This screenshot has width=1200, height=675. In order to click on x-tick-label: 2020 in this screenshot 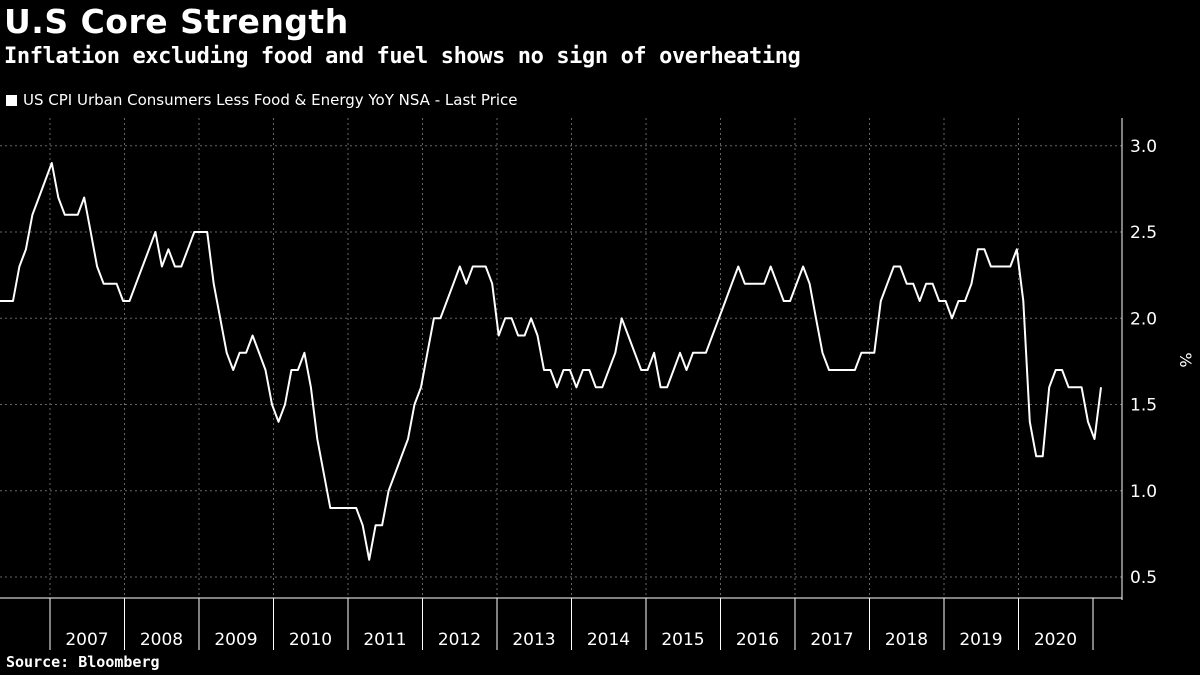, I will do `click(1055, 640)`.